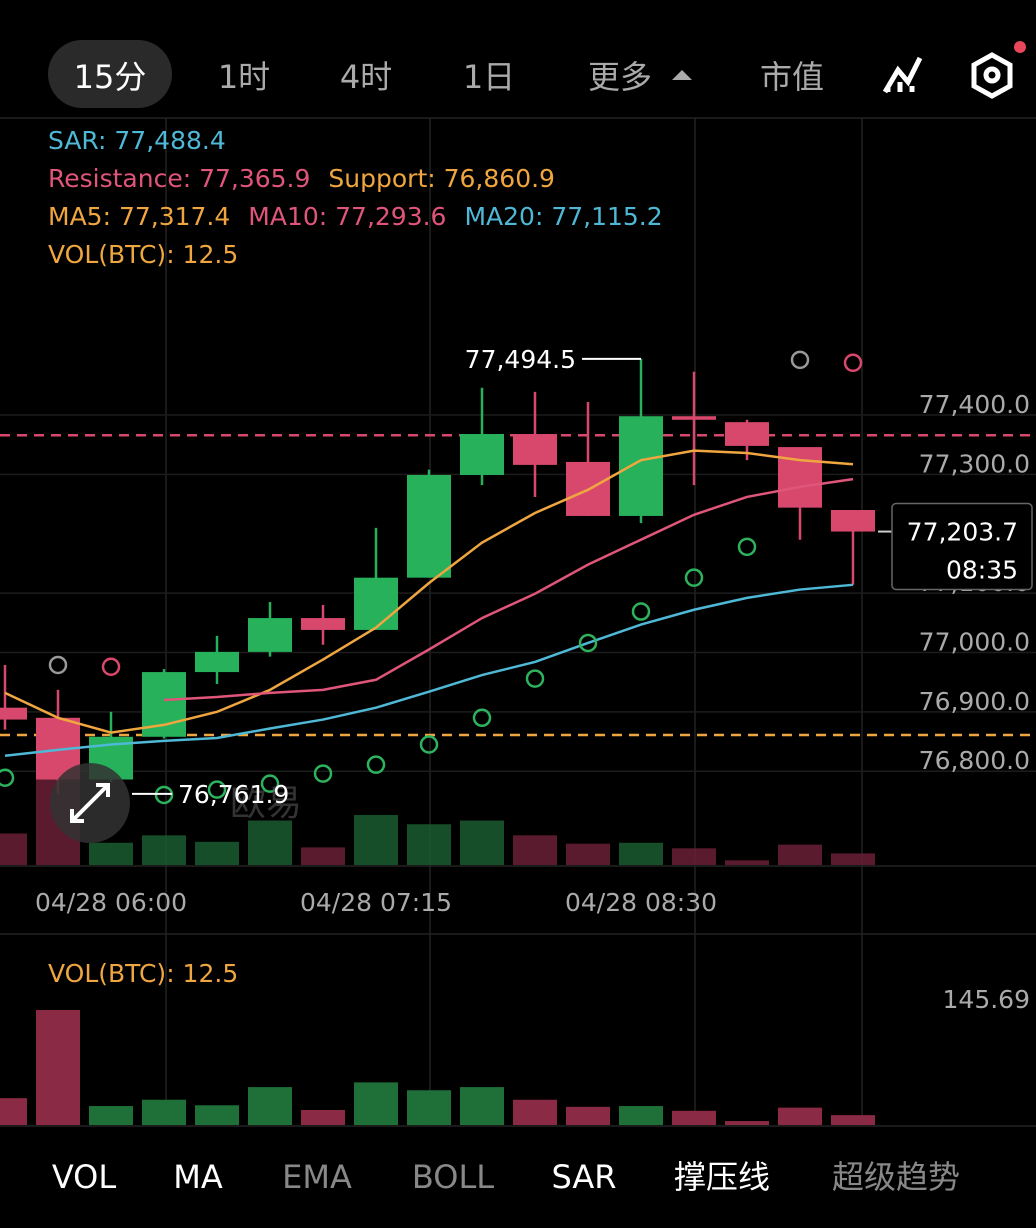 The height and width of the screenshot is (1228, 1036). I want to click on indicator-tab: BOLL, so click(453, 1177).